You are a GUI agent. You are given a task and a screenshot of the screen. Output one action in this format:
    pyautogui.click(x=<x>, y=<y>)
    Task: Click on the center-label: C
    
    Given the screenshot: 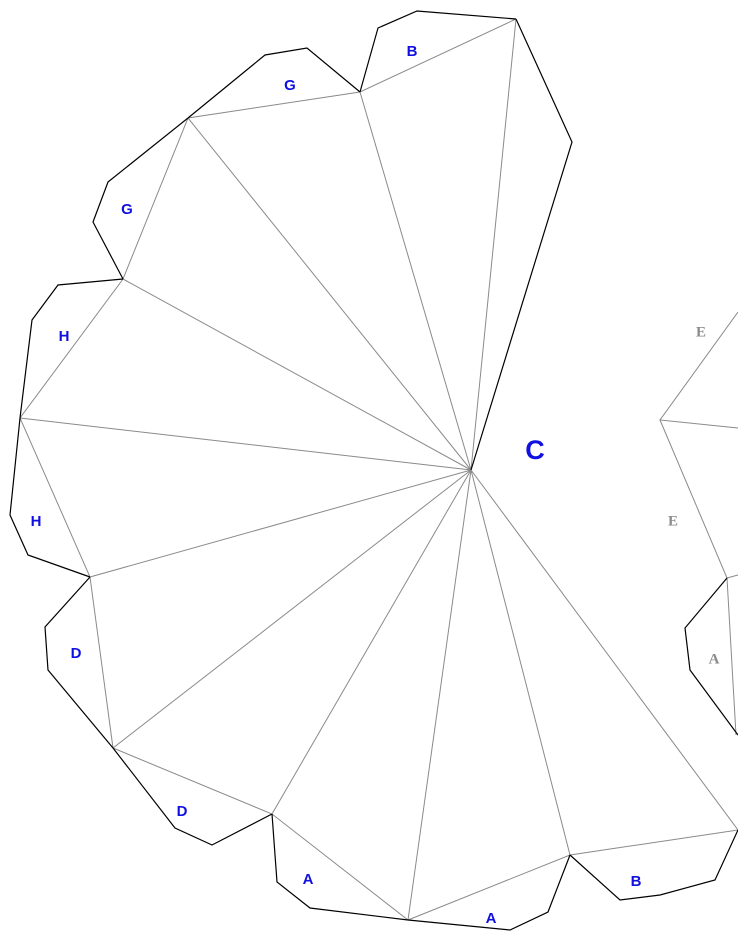 What is the action you would take?
    pyautogui.click(x=535, y=450)
    